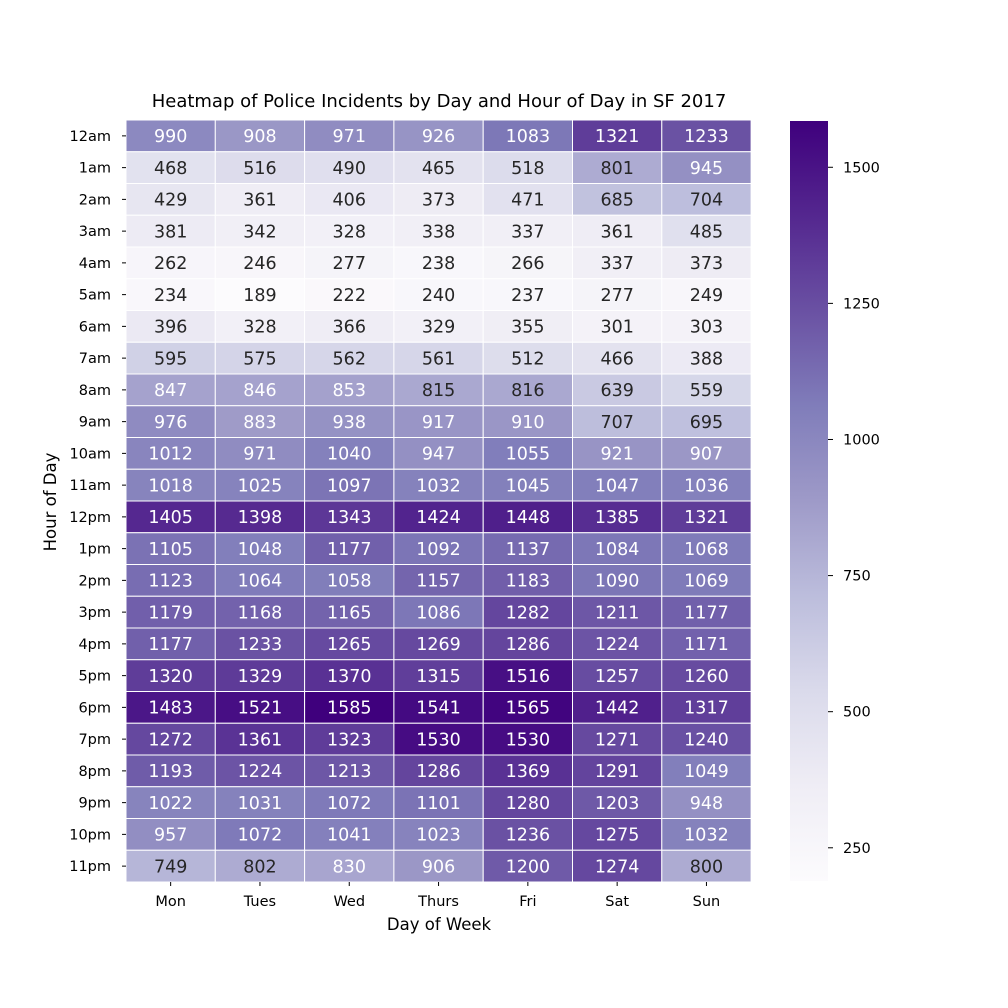  Describe the element at coordinates (349, 391) in the screenshot. I see `heatmap-cell-label: 853` at that location.